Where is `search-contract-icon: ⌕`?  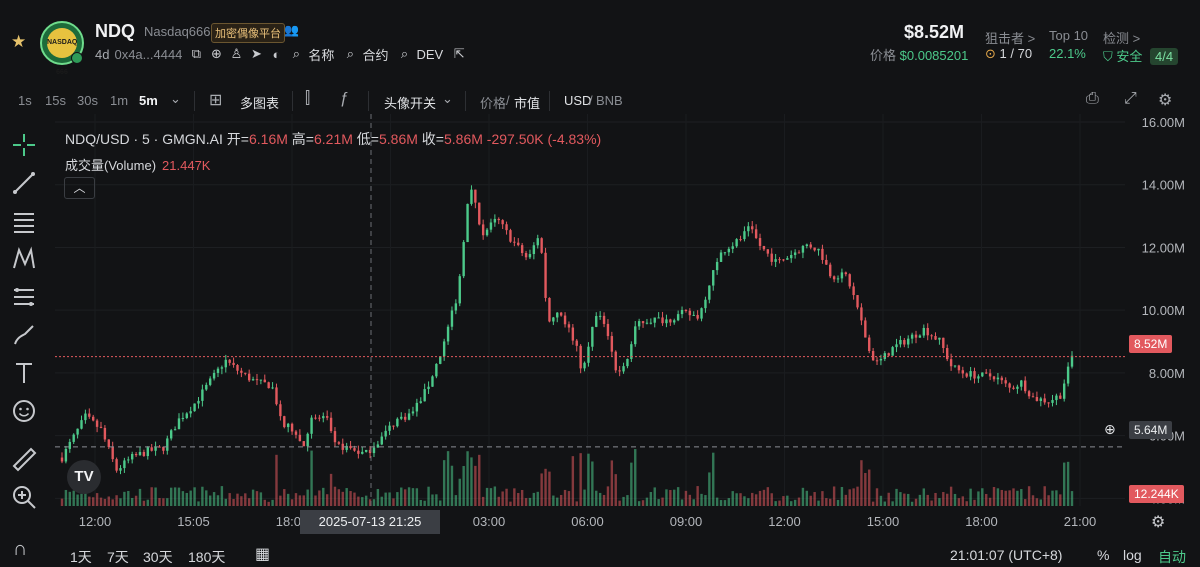
search-contract-icon: ⌕ is located at coordinates (350, 53).